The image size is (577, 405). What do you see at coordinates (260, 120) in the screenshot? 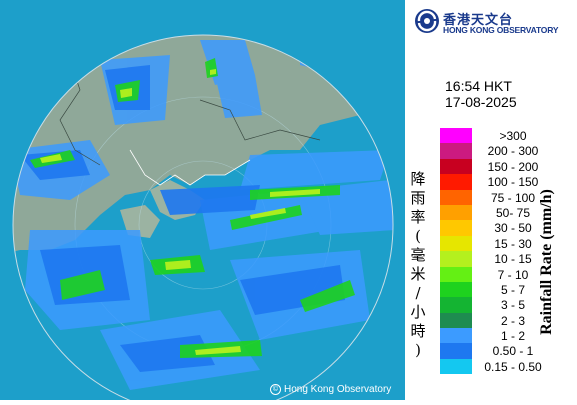
I see `boundary-line` at bounding box center [260, 120].